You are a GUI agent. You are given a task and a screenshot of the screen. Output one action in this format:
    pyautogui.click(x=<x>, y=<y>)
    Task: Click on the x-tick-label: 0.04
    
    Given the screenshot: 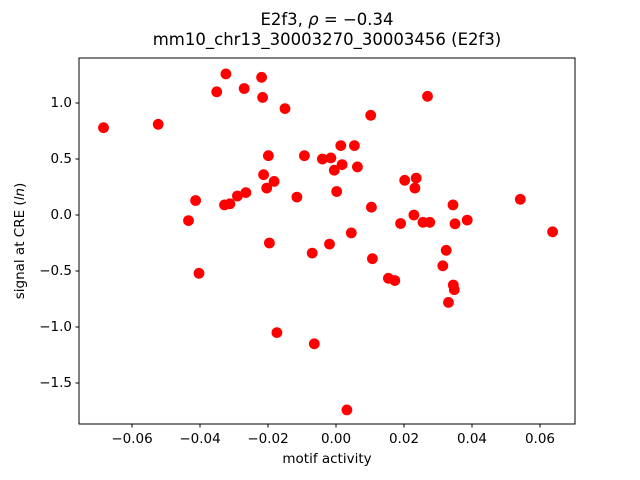 What is the action you would take?
    pyautogui.click(x=472, y=439)
    